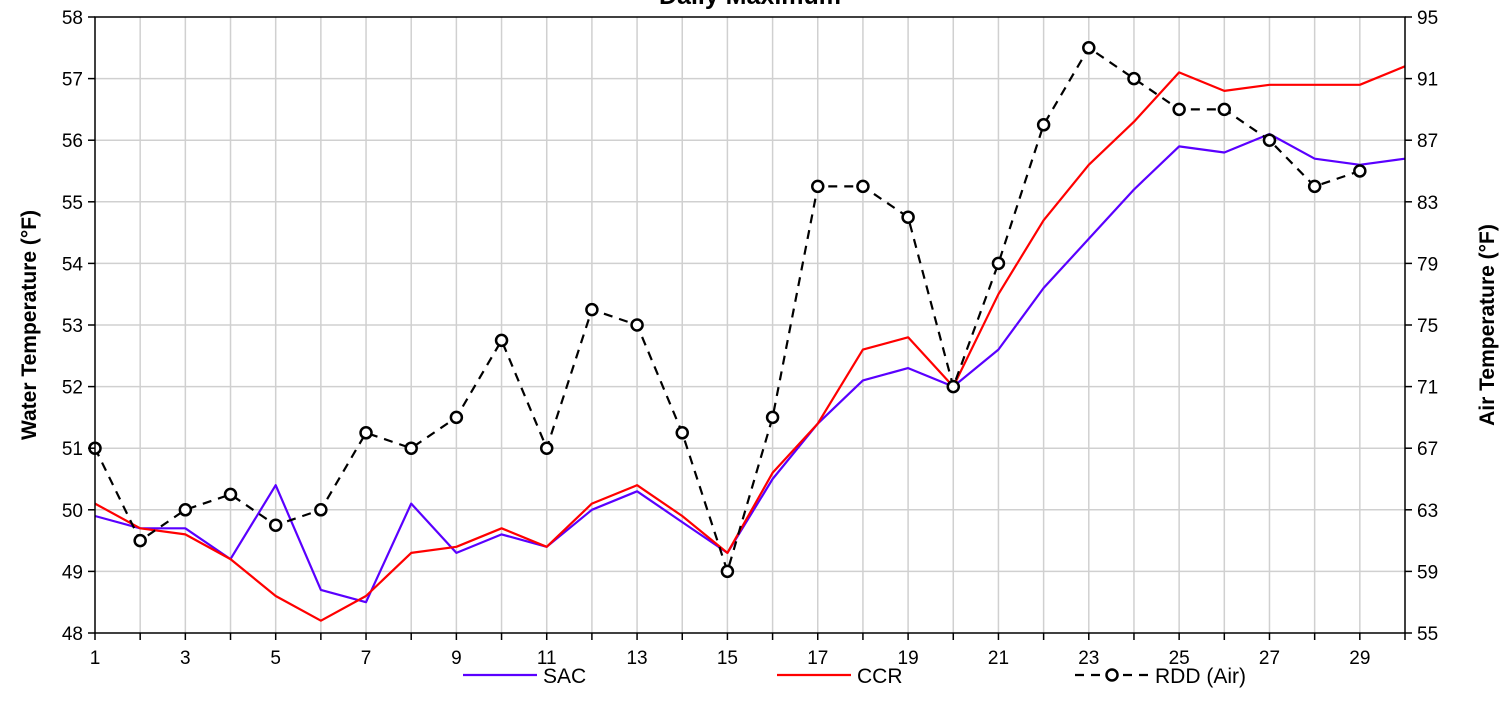 This screenshot has height=723, width=1510. Describe the element at coordinates (72, 326) in the screenshot. I see `y-tick-label: 53` at that location.